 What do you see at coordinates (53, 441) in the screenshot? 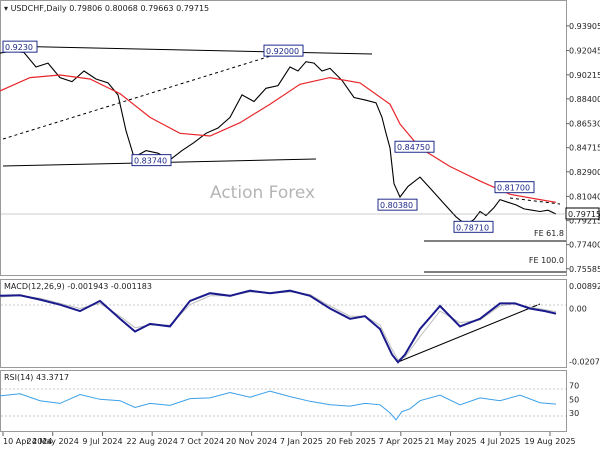
I see `x-tick-label: 24 May 2024` at bounding box center [53, 441].